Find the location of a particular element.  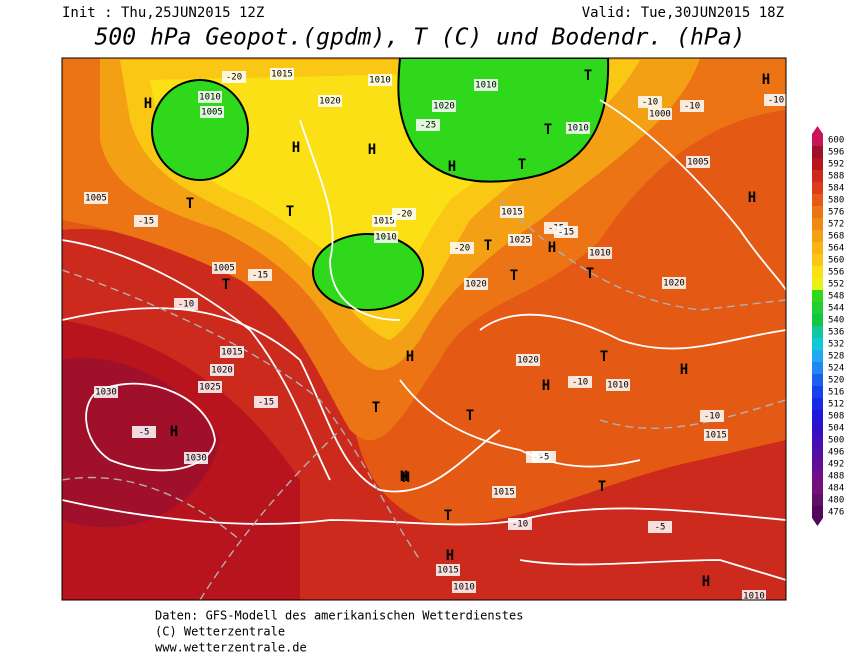

valid-time: Valid: Tue,30JUN2015 18Z is located at coordinates (683, 13).